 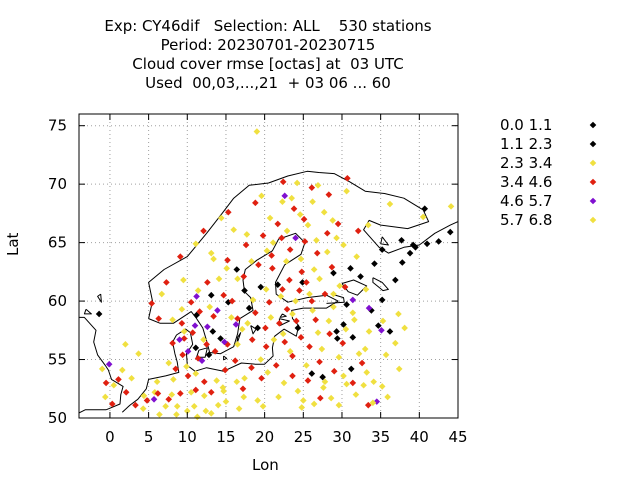 I want to click on x-tick-label: 30, so click(x=341, y=437).